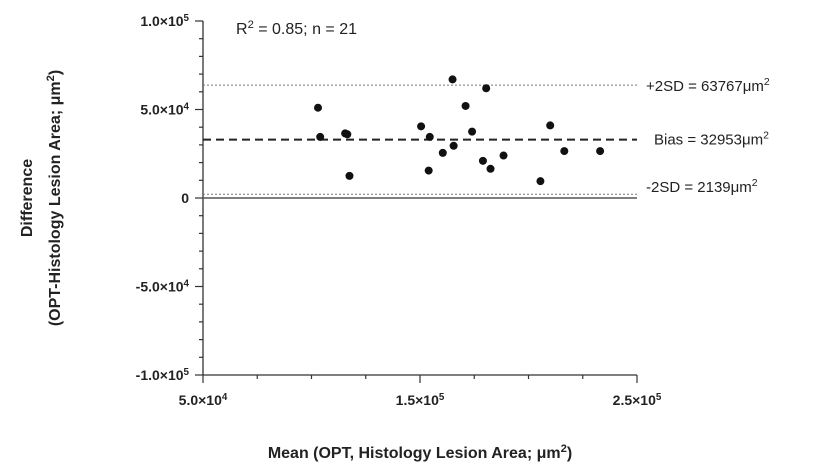 Image resolution: width=821 pixels, height=469 pixels. What do you see at coordinates (54, 198) in the screenshot?
I see `y-axis-title-line2: (OPT-Histology Lesion Area; μm2)` at bounding box center [54, 198].